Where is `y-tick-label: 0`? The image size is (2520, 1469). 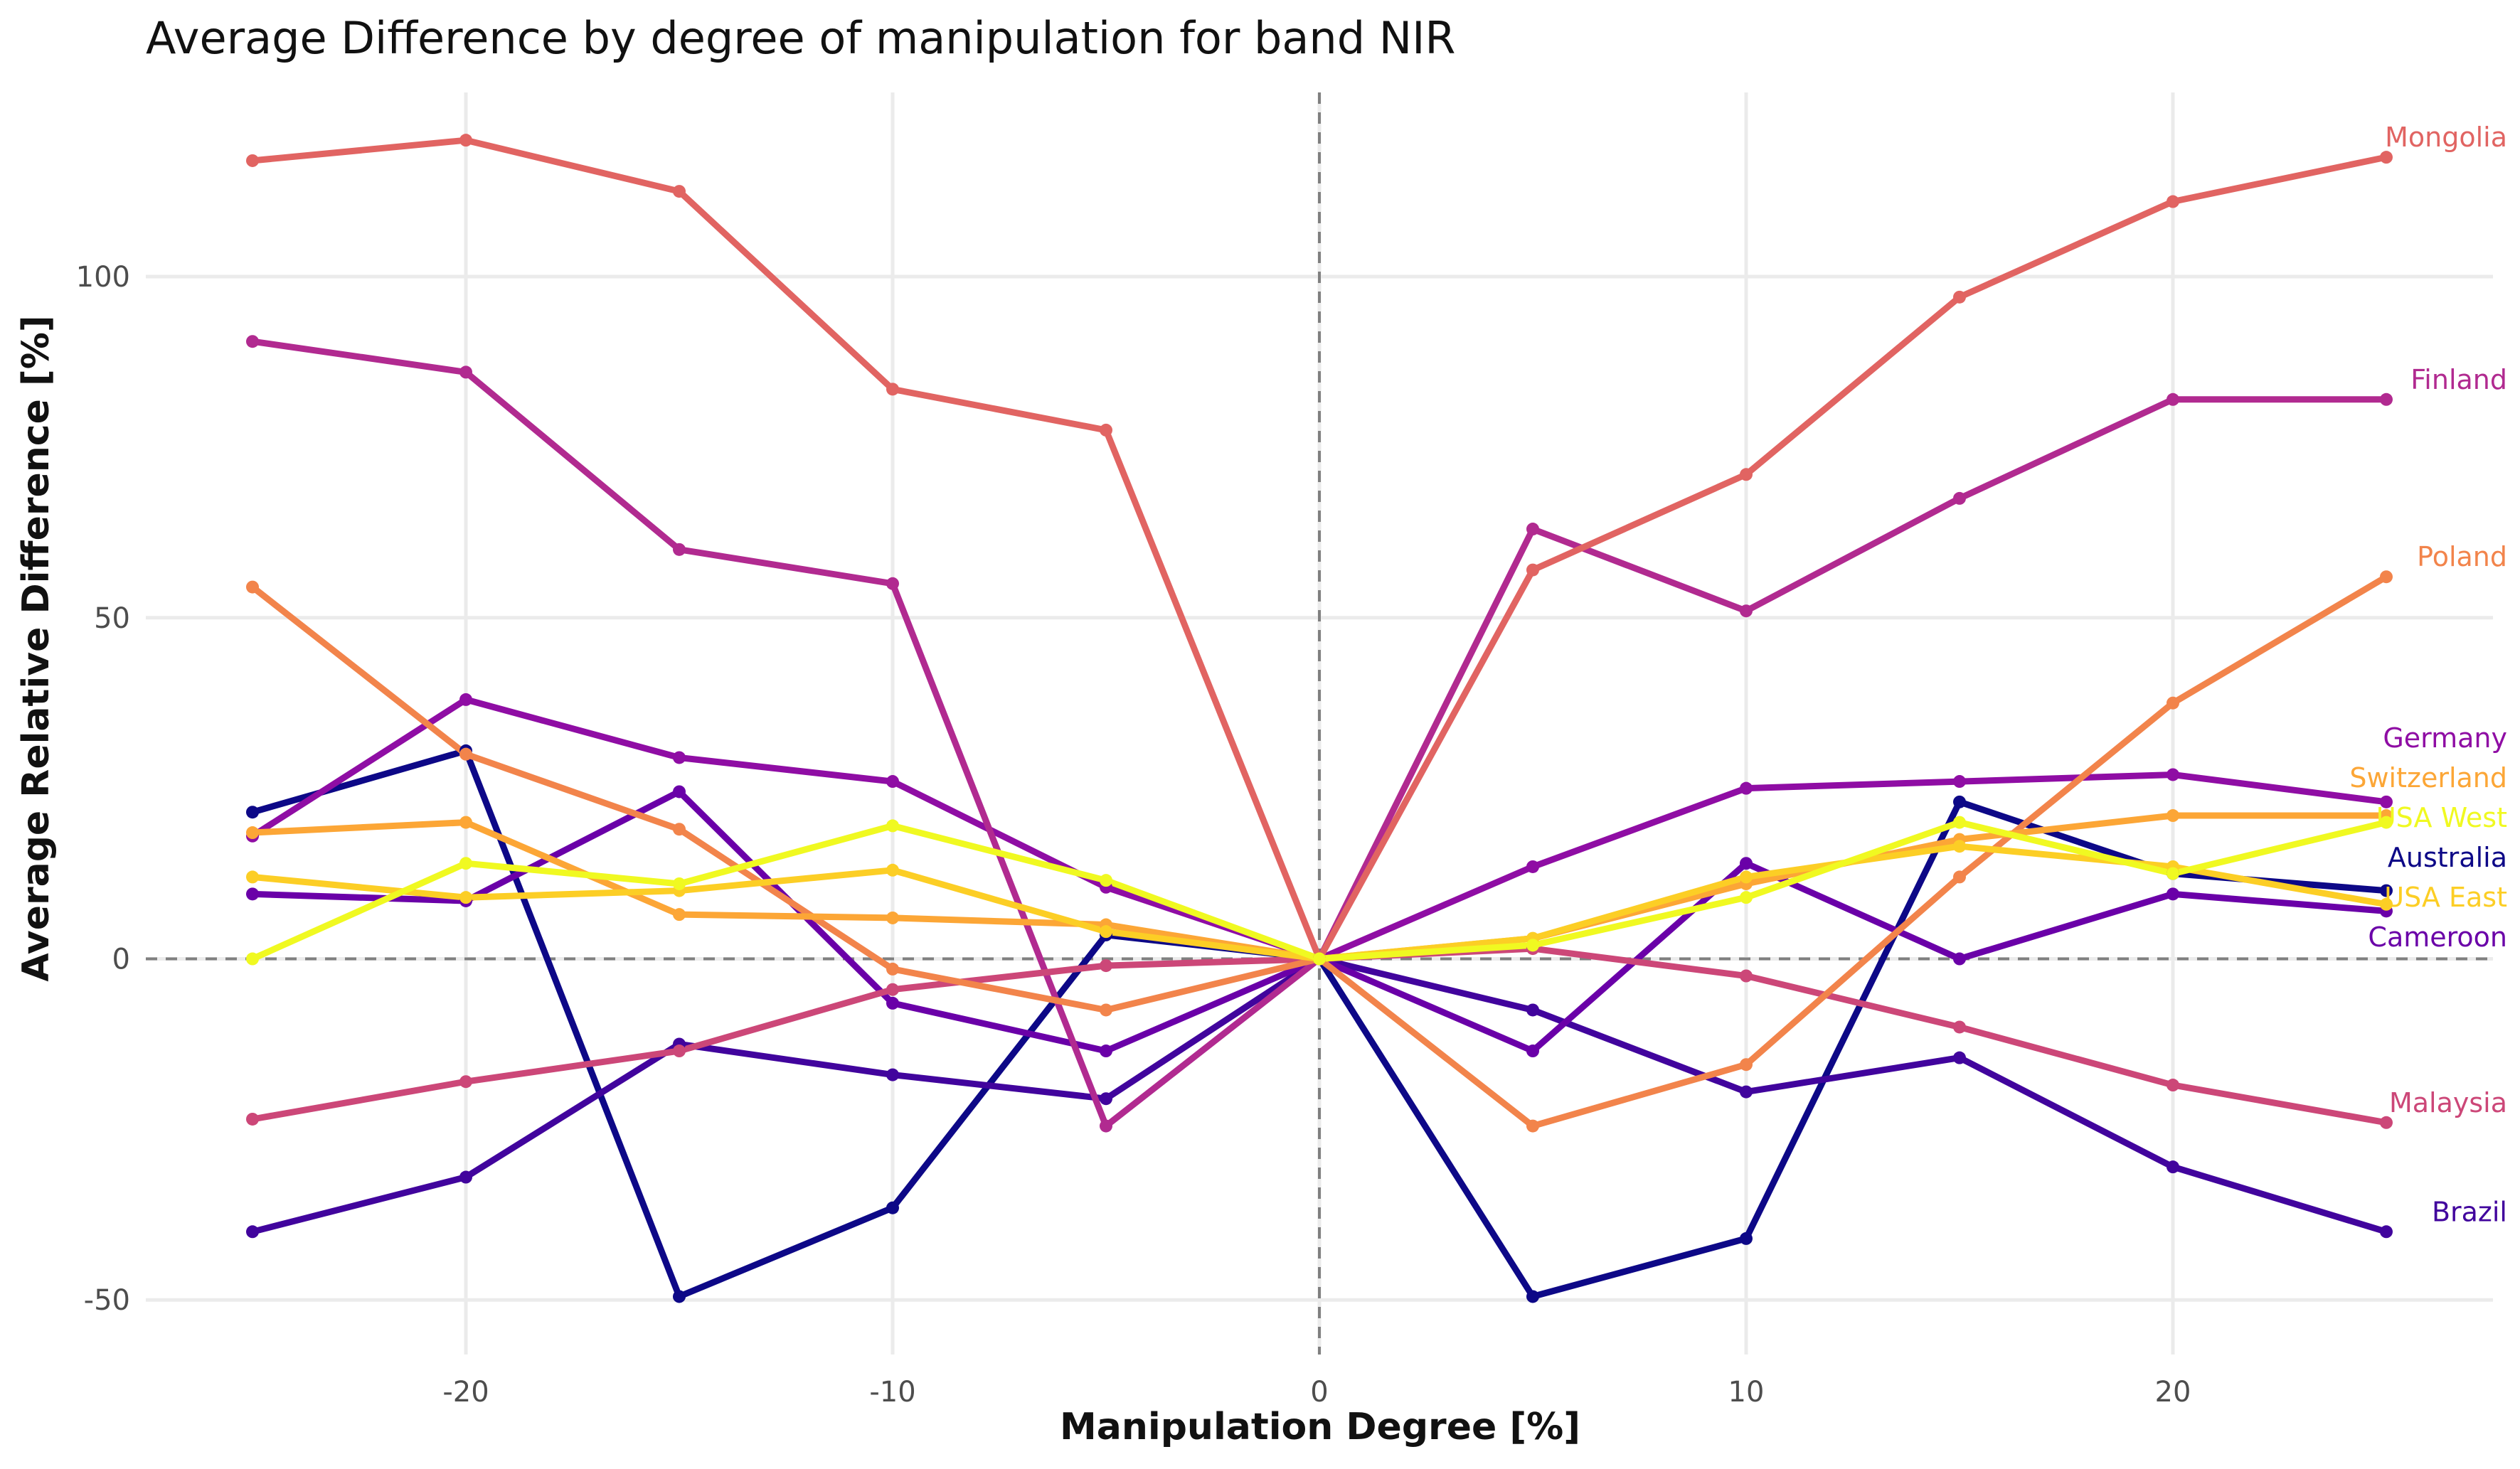
y-tick-label: 0 is located at coordinates (121, 960).